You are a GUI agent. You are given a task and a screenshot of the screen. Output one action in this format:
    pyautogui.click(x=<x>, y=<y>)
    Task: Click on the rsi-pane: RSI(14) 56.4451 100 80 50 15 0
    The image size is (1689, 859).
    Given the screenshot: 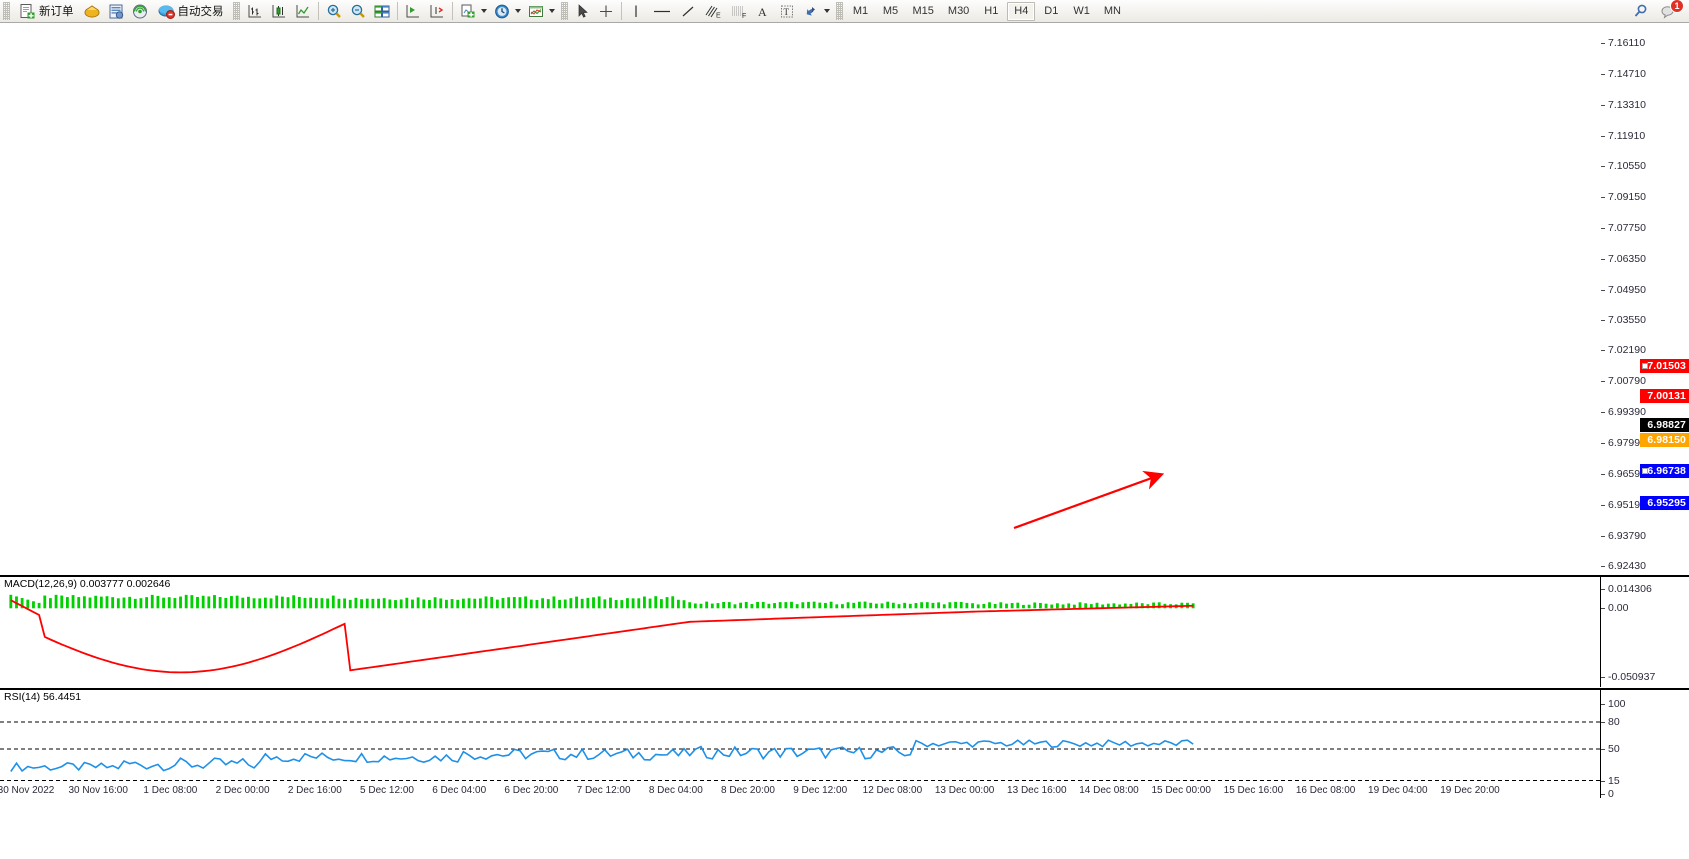 What is the action you would take?
    pyautogui.click(x=844, y=744)
    